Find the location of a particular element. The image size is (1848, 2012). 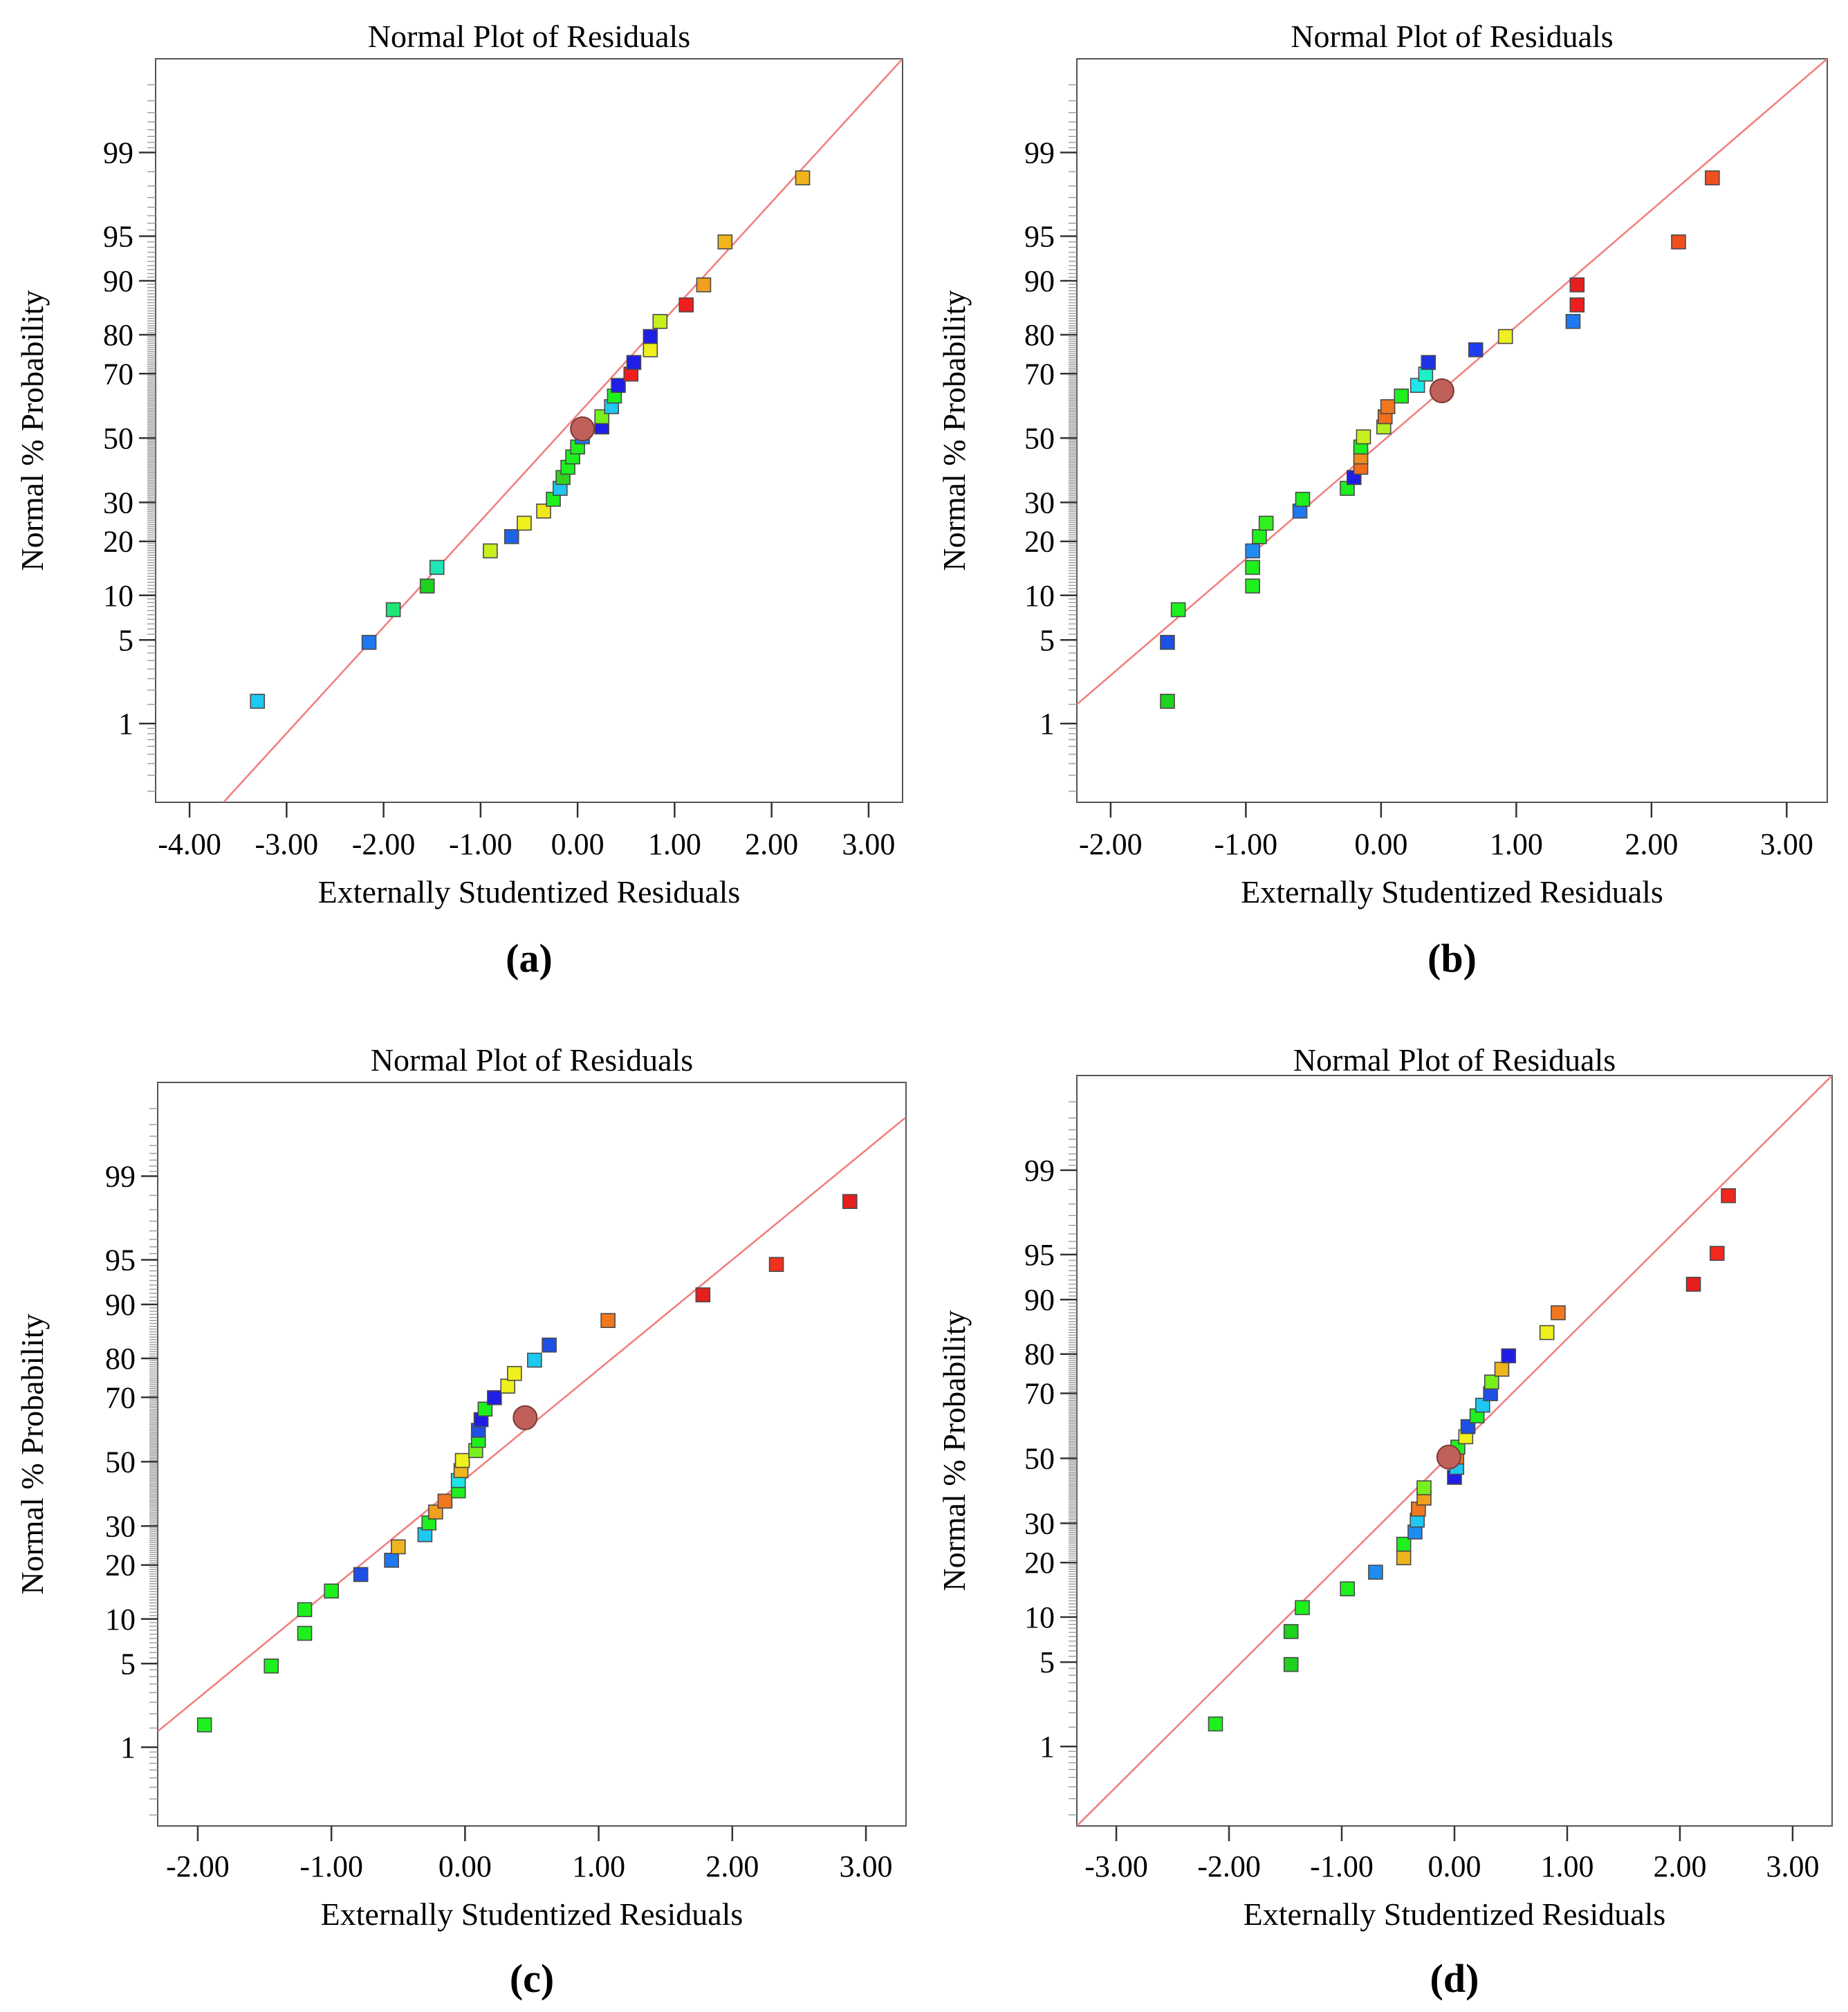

x-tick-label: 3.00 is located at coordinates (1792, 1866).